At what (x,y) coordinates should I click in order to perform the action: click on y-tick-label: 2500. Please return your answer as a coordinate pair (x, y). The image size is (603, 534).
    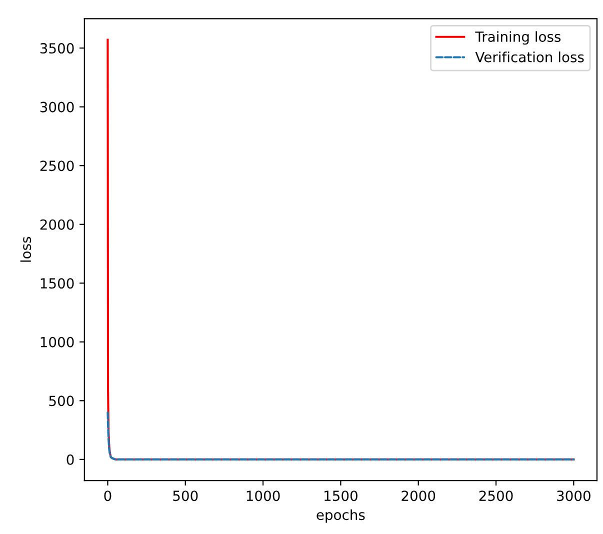
    Looking at the image, I should click on (57, 166).